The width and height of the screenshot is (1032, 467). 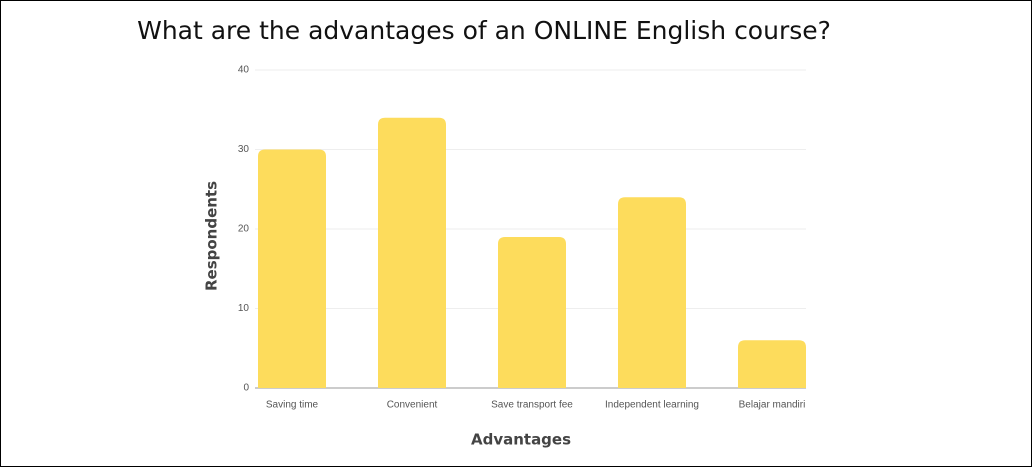 I want to click on x-tick-label: Save transport fee, so click(x=532, y=405).